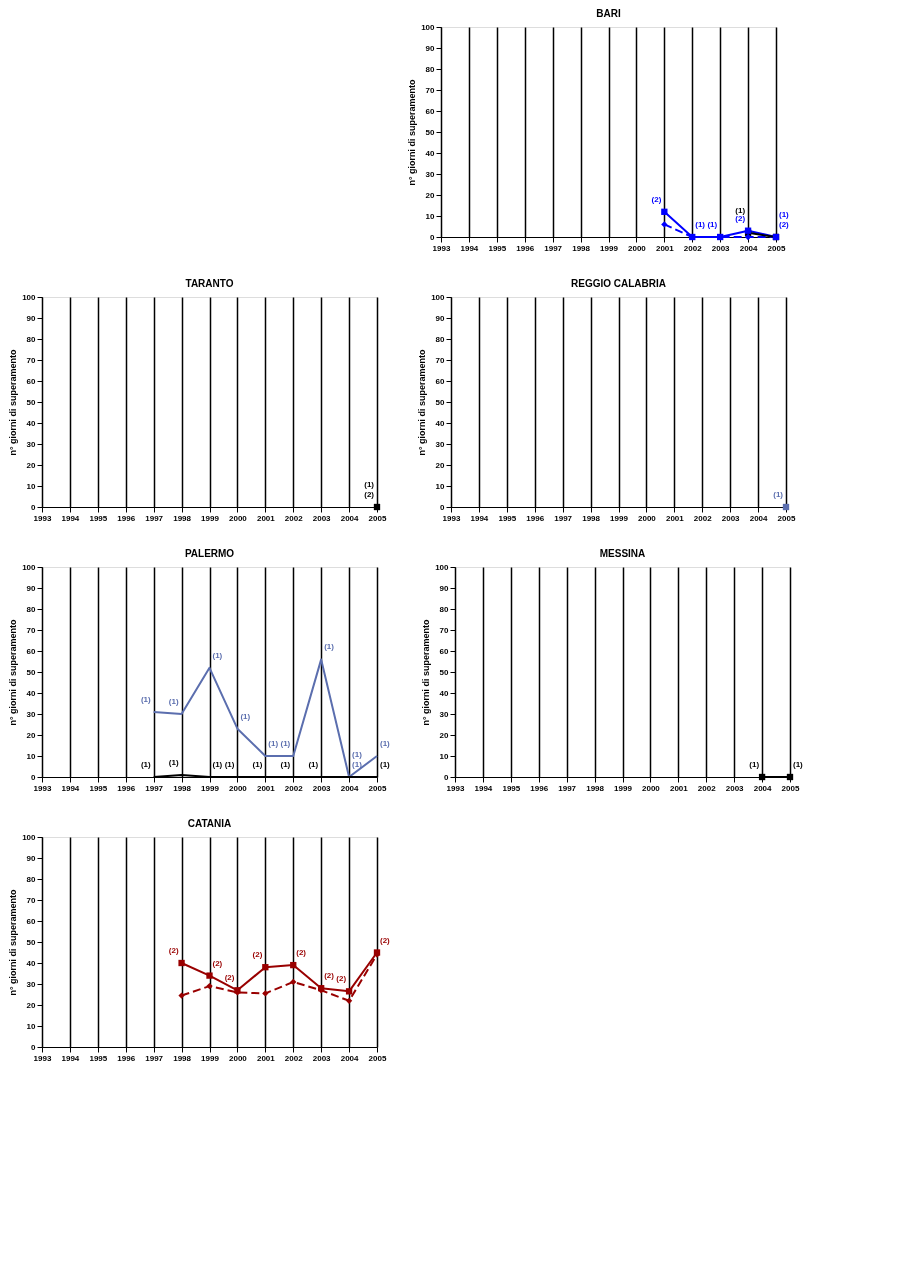 This screenshot has height=1261, width=907. What do you see at coordinates (608, 13) in the screenshot?
I see `chart-title: BARI` at bounding box center [608, 13].